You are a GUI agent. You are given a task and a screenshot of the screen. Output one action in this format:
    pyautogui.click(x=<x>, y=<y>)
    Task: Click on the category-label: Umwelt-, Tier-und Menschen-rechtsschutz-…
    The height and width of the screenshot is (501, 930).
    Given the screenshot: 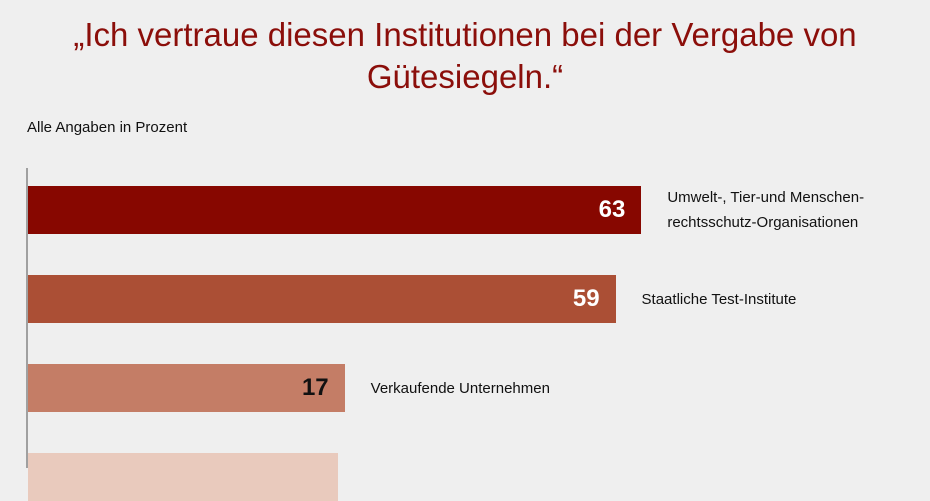 What is the action you would take?
    pyautogui.click(x=766, y=210)
    